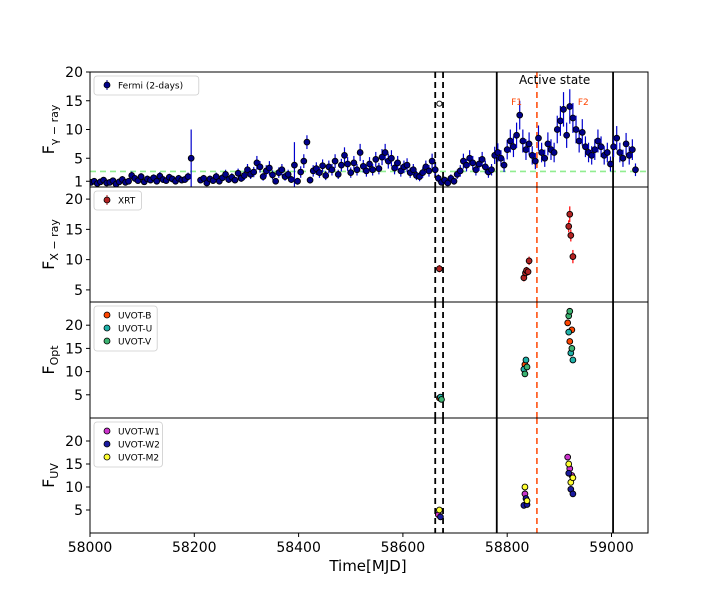  What do you see at coordinates (298, 548) in the screenshot?
I see `x-tick-label: 58400` at bounding box center [298, 548].